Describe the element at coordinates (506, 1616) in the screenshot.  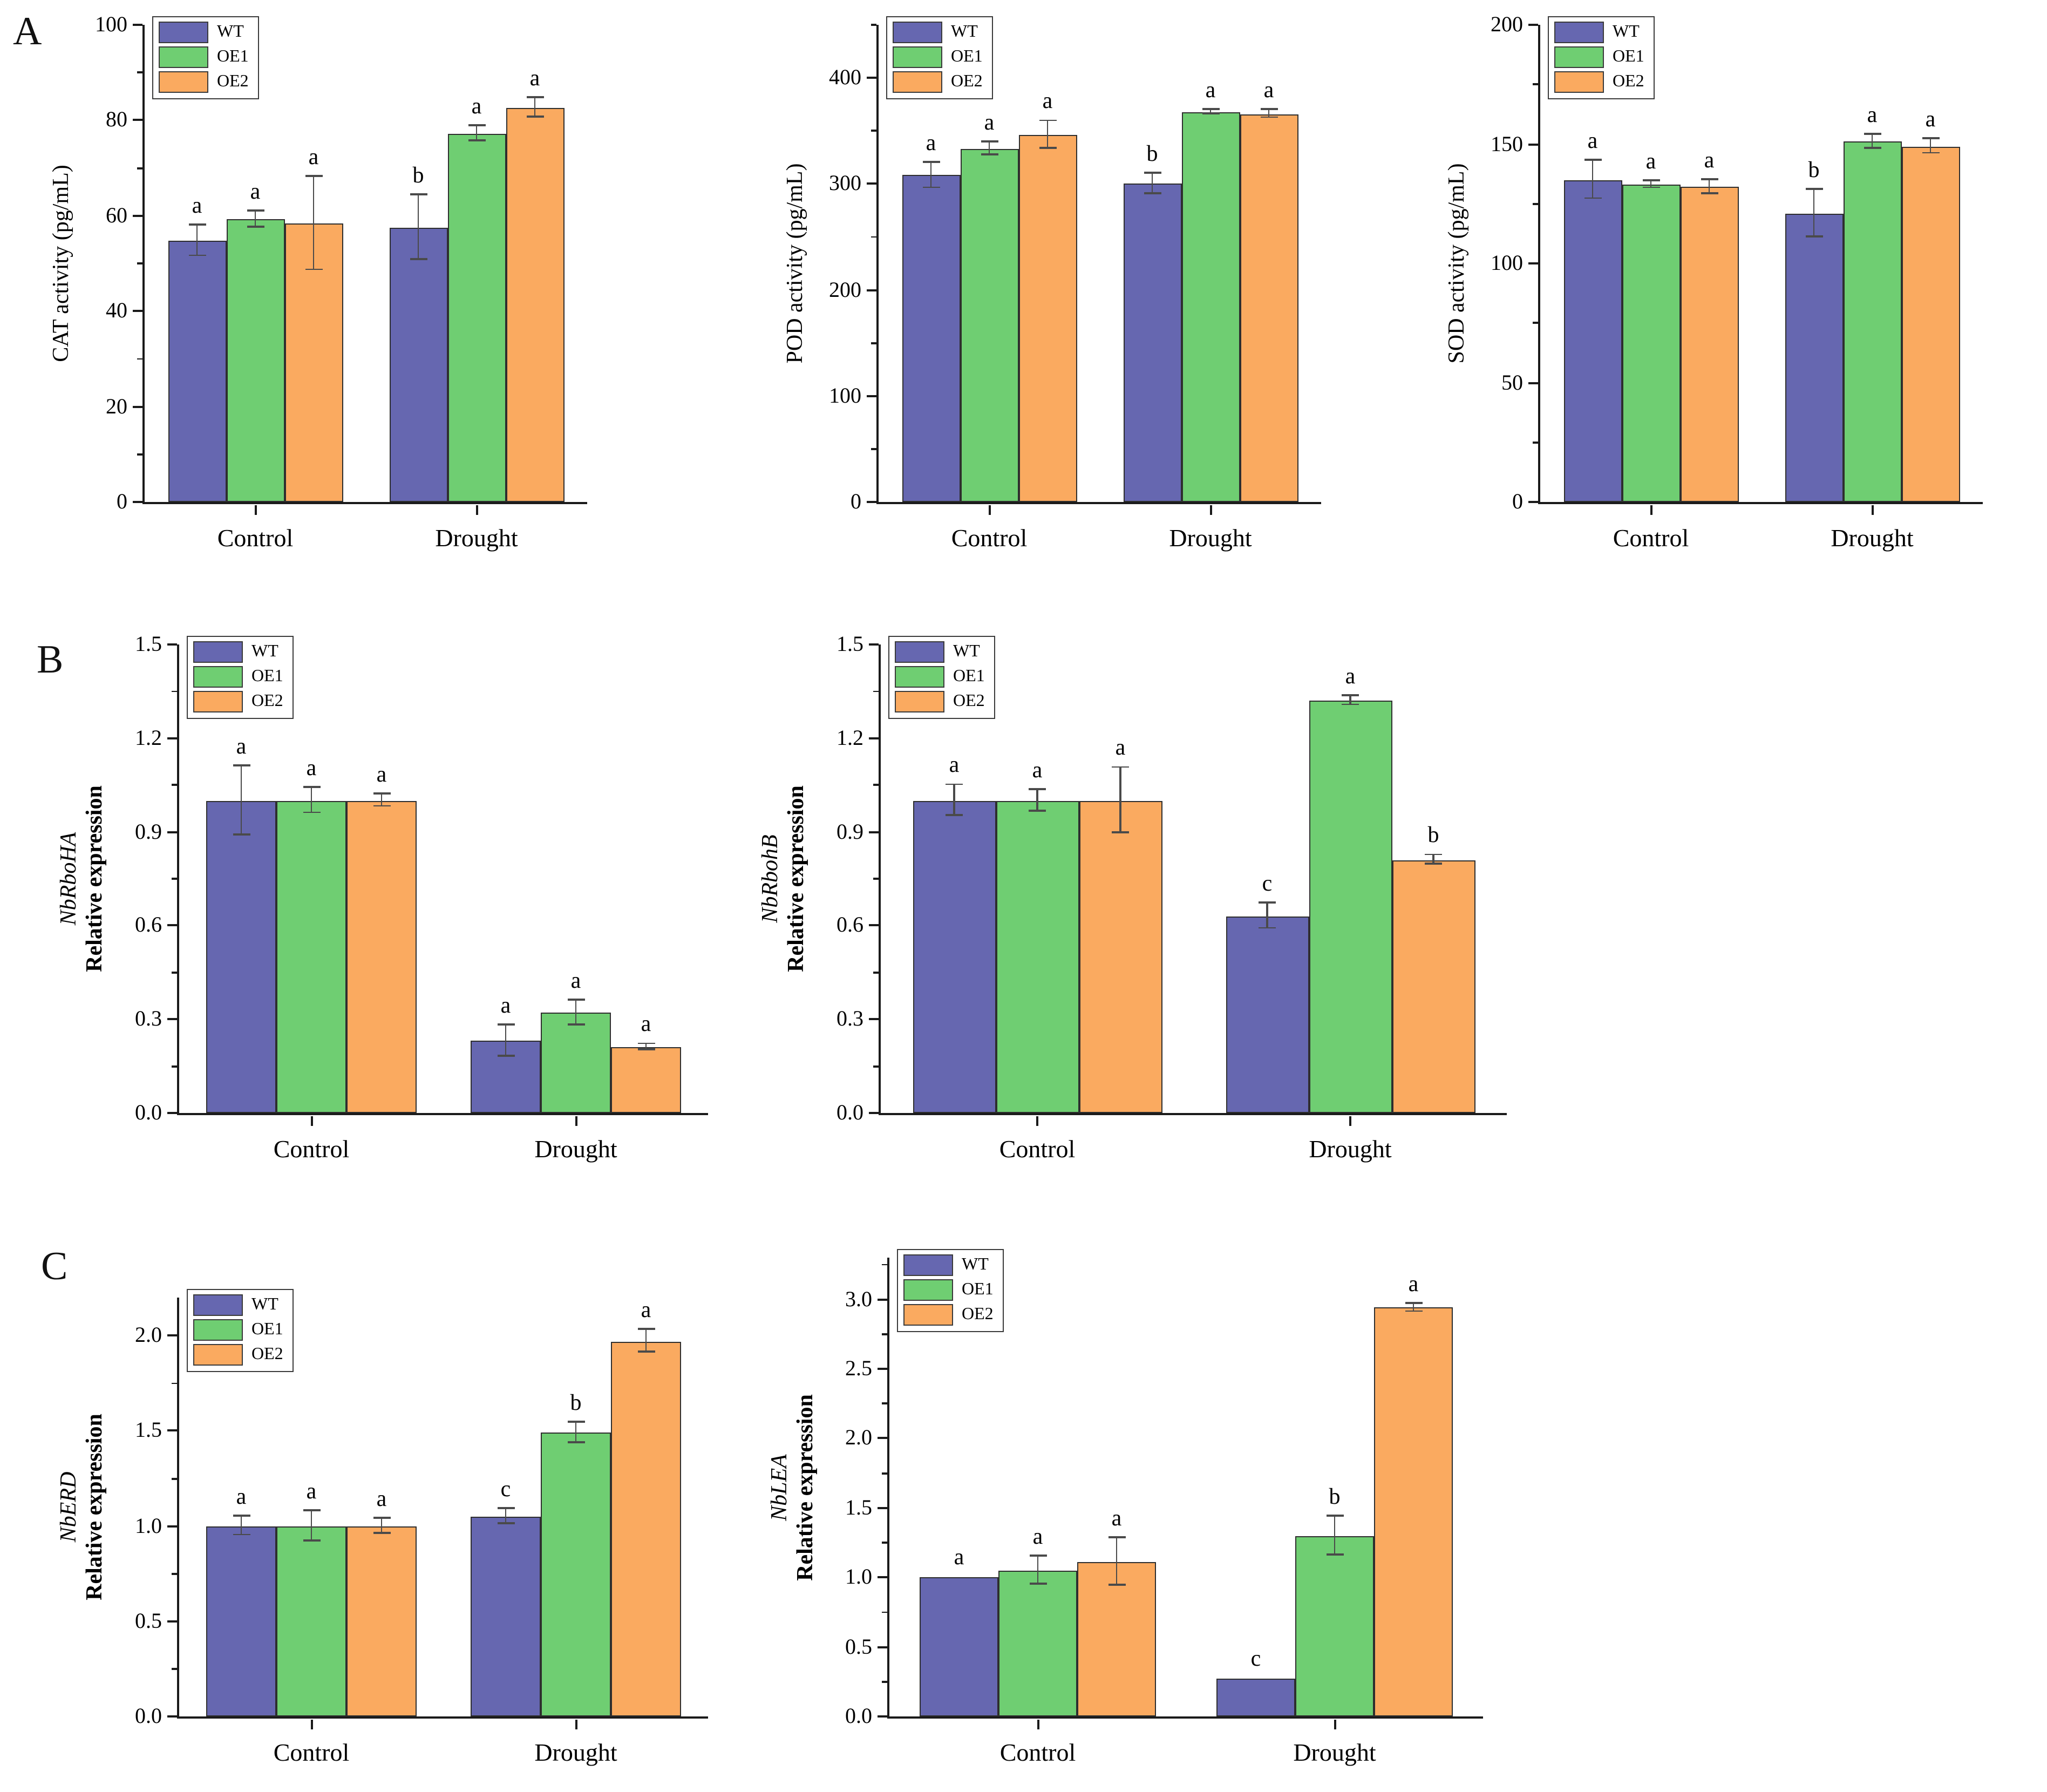
I see `bar-wt-drought` at that location.